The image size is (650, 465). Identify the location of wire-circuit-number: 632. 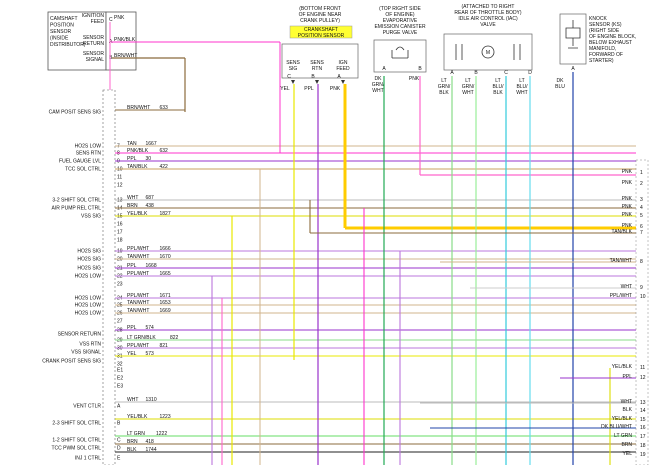
(164, 151).